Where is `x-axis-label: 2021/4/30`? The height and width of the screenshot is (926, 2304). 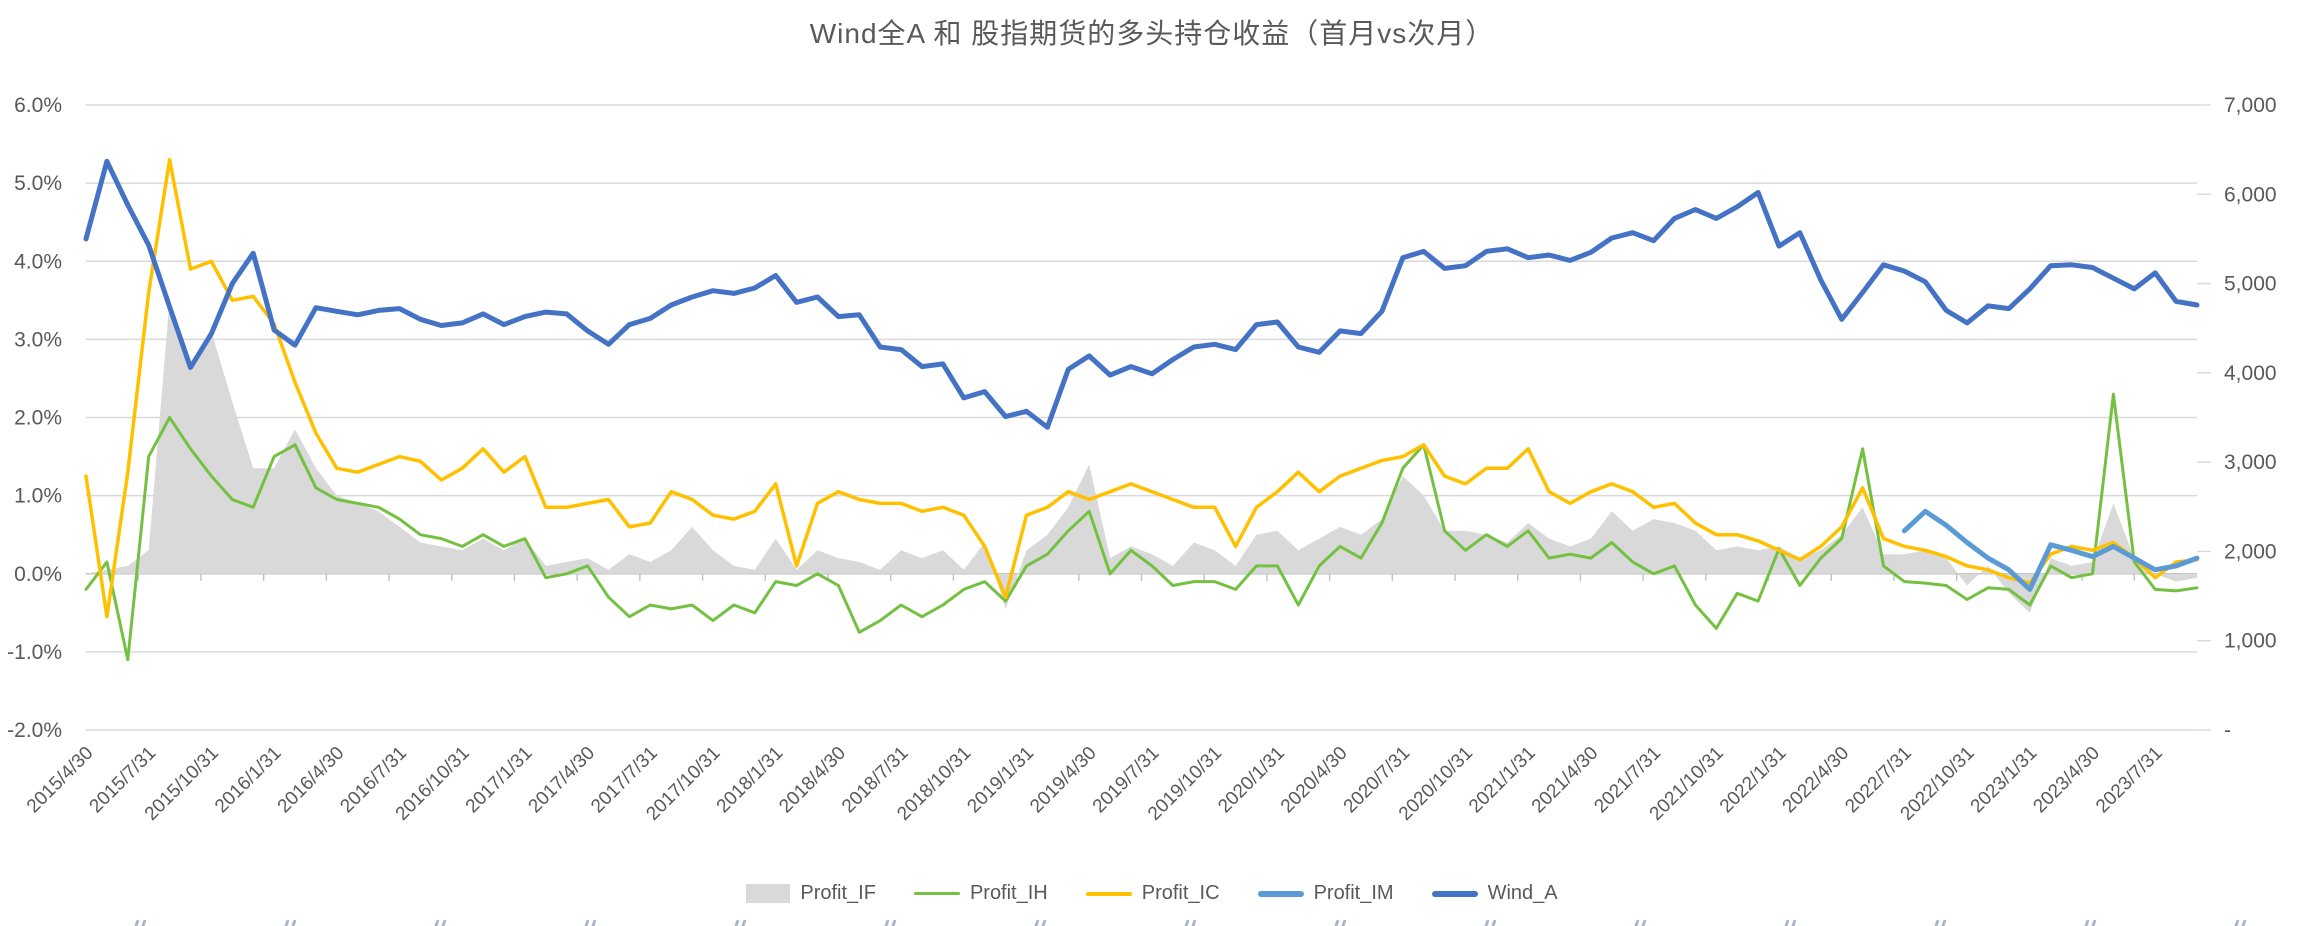 x-axis-label: 2021/4/30 is located at coordinates (1565, 780).